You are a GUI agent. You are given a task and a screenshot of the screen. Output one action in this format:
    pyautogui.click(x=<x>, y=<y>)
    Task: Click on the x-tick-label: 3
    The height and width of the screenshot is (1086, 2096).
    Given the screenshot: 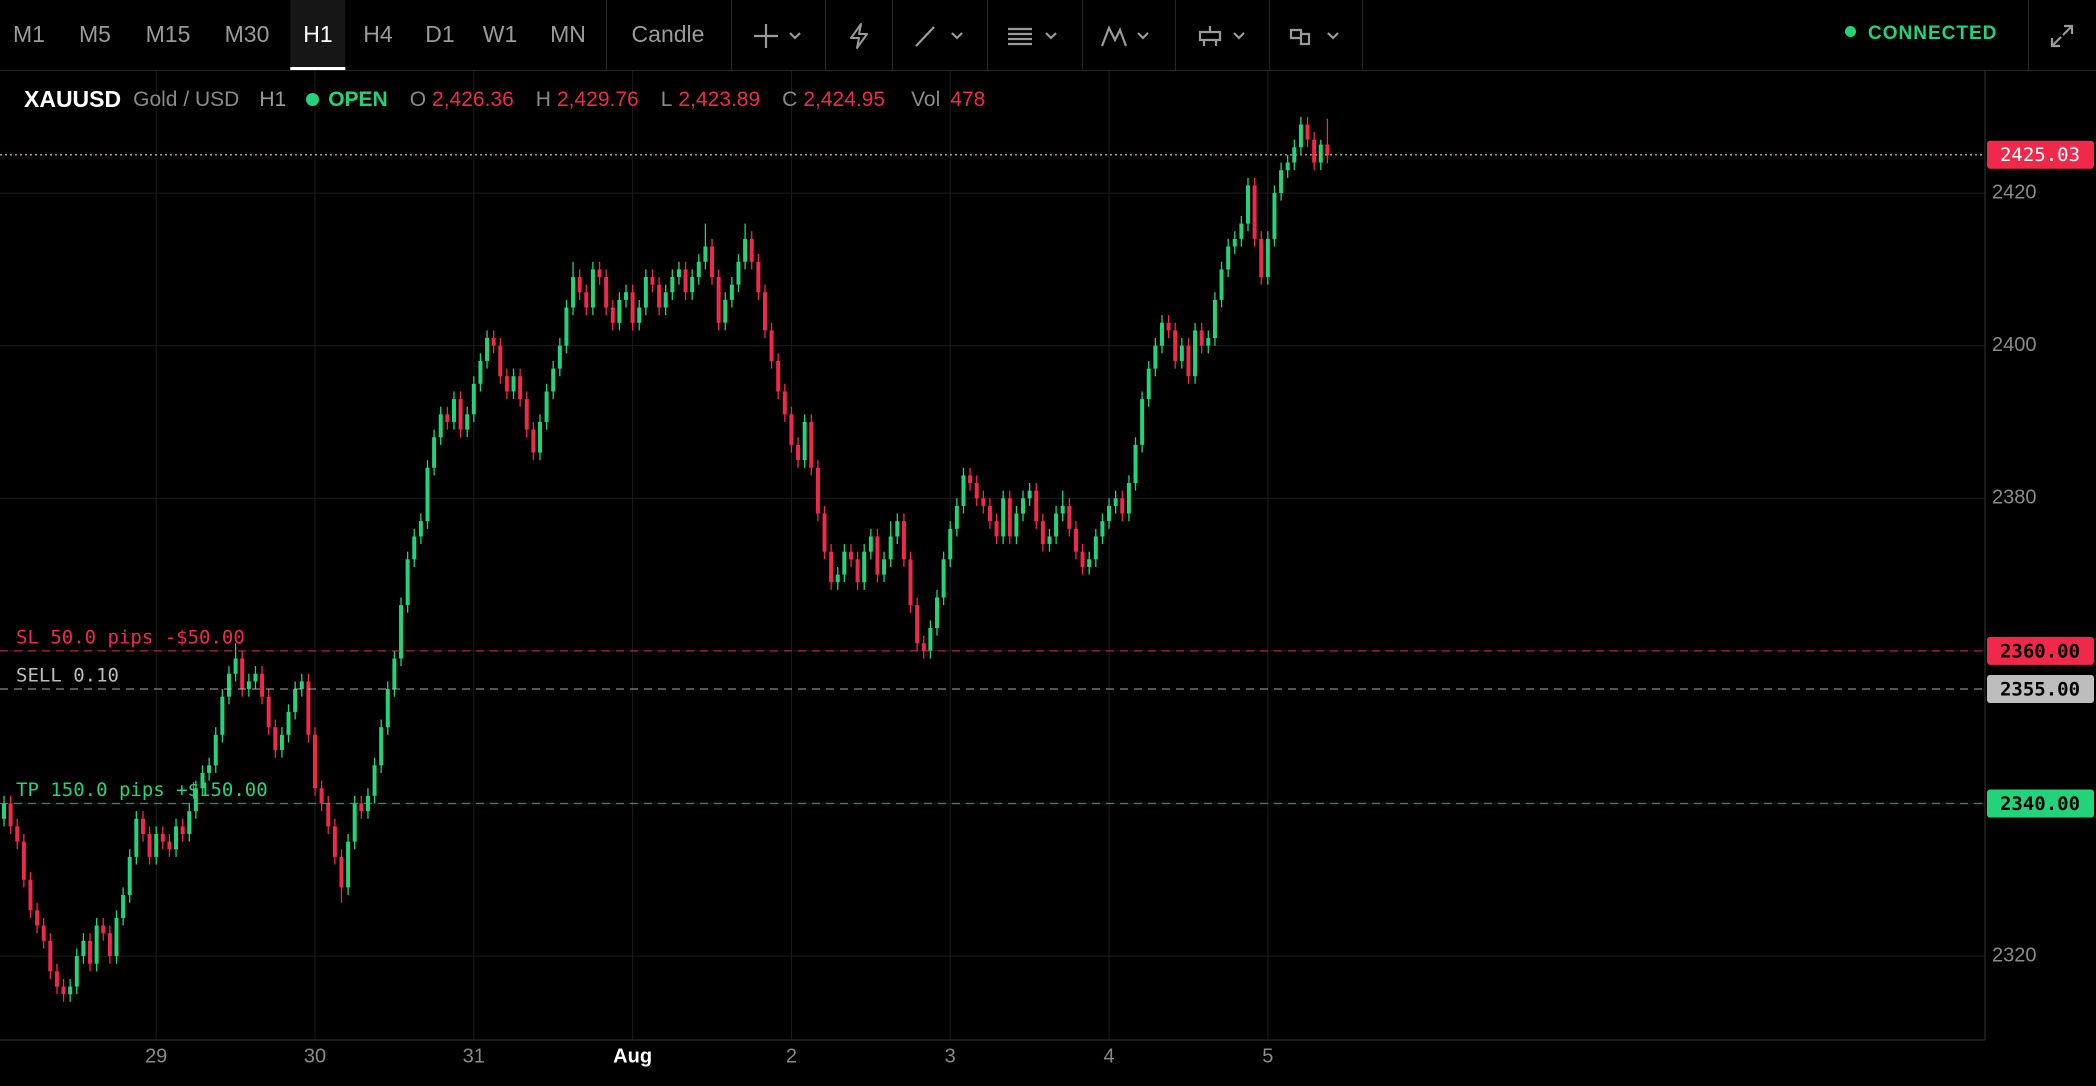 What is the action you would take?
    pyautogui.click(x=950, y=1056)
    